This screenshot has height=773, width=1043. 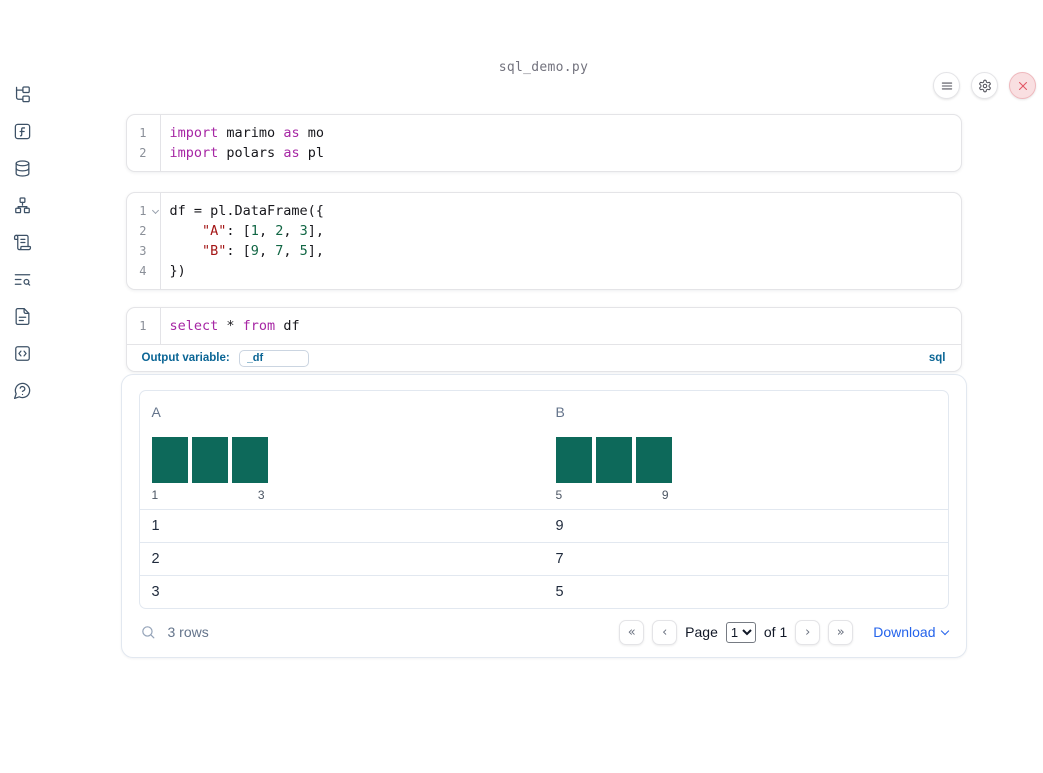 I want to click on close-x-icon, so click(x=1022, y=85).